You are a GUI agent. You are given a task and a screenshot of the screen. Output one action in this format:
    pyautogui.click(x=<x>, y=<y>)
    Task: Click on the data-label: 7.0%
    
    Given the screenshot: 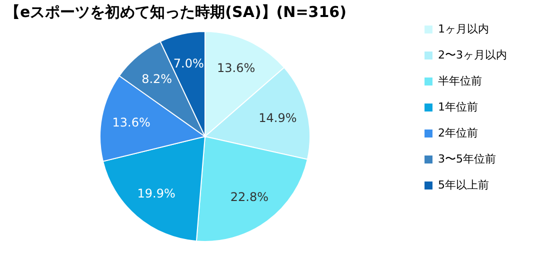 What is the action you would take?
    pyautogui.click(x=188, y=63)
    